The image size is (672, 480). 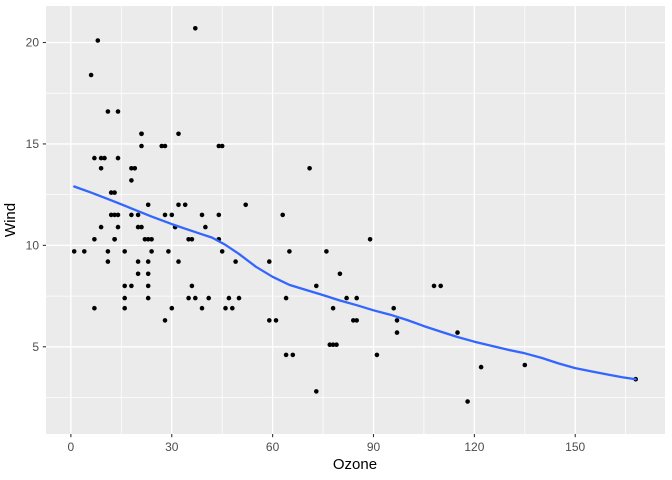 What do you see at coordinates (35, 347) in the screenshot?
I see `y-tick-label: 5` at bounding box center [35, 347].